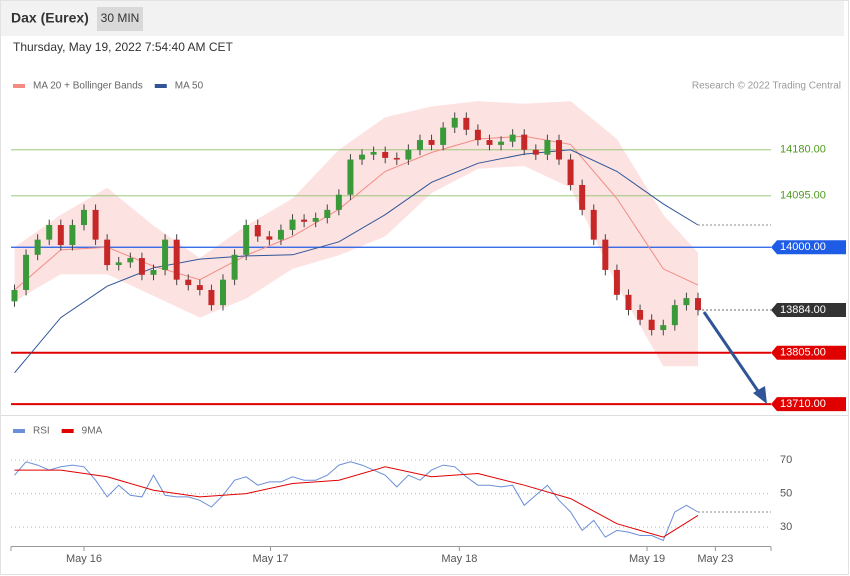 The width and height of the screenshot is (850, 576). I want to click on x-tick-label: May 16, so click(84, 559).